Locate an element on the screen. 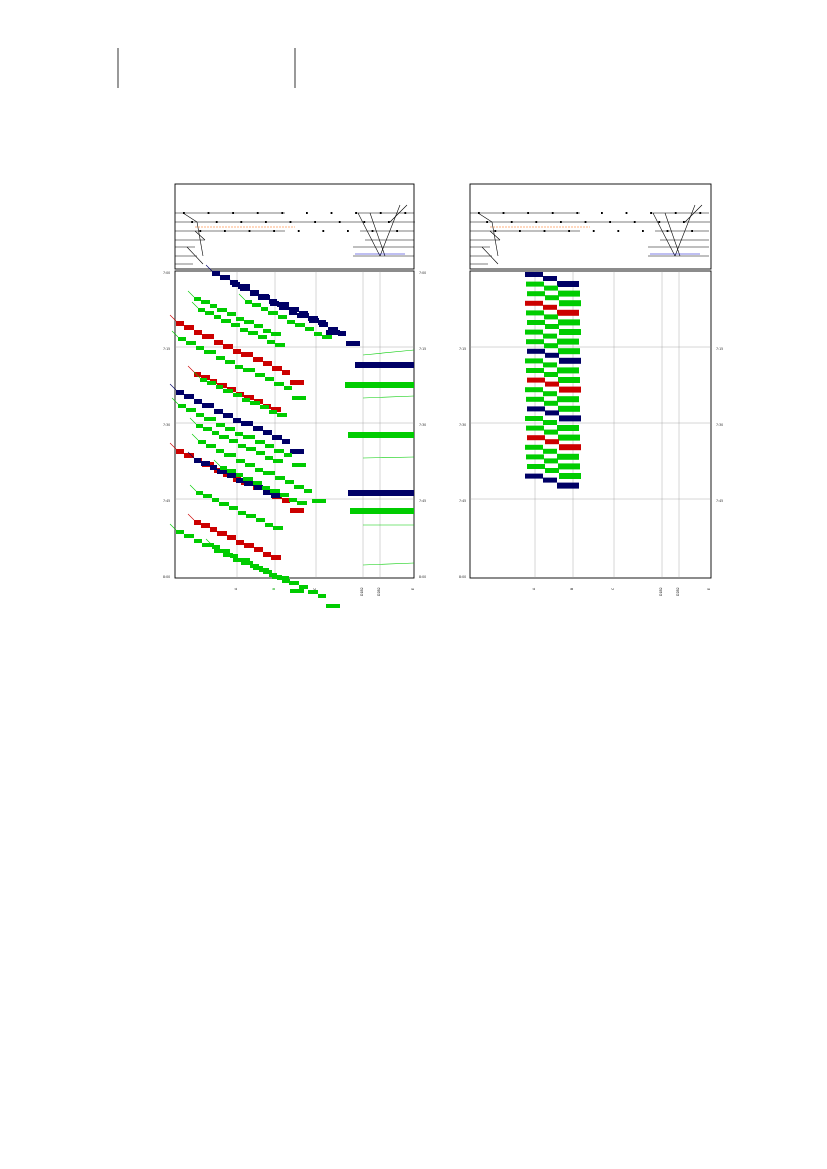  grid-left is located at coordinates (294, 424).